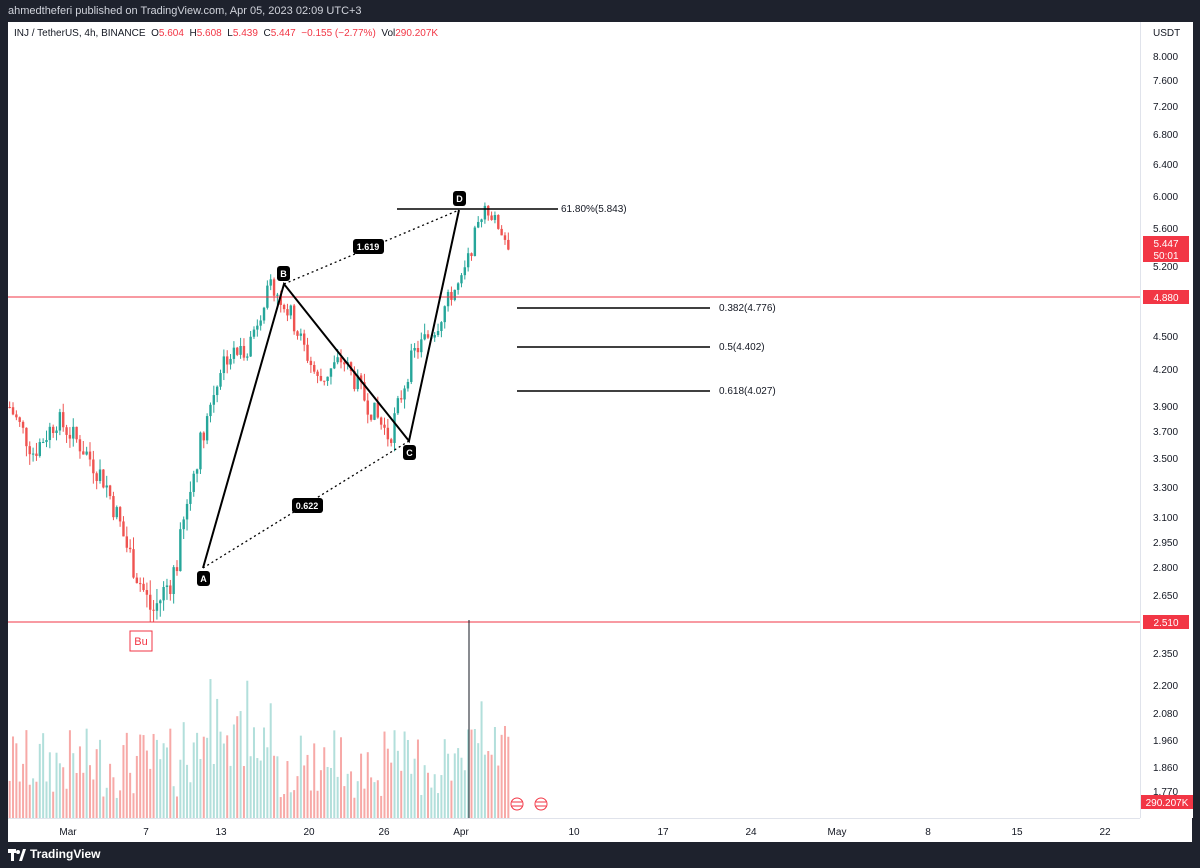  I want to click on time-tick: 24, so click(751, 832).